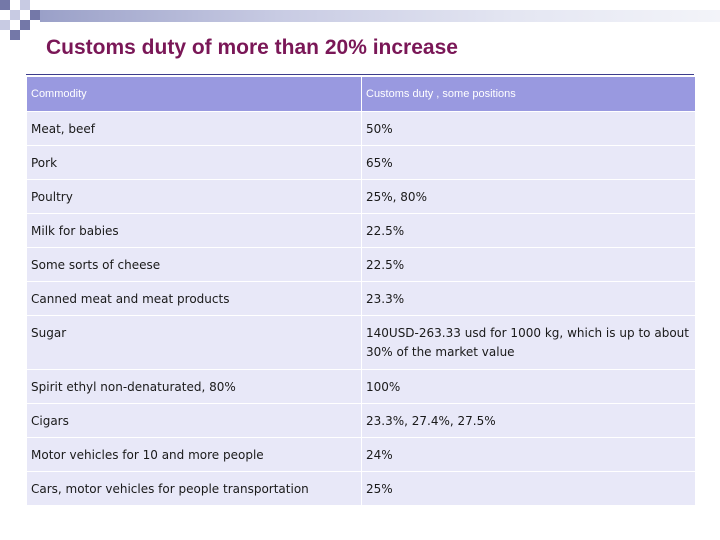 This screenshot has height=540, width=720. I want to click on decorative-checker-pattern, so click(30, 20).